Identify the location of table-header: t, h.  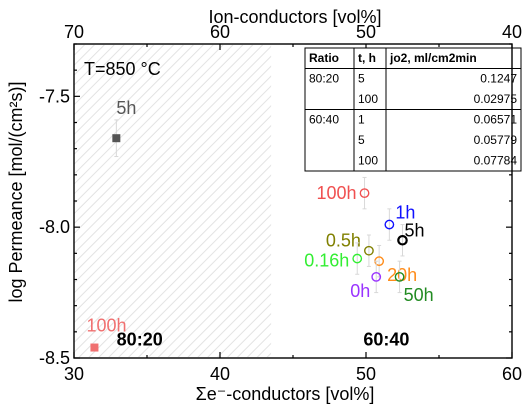
(367, 58).